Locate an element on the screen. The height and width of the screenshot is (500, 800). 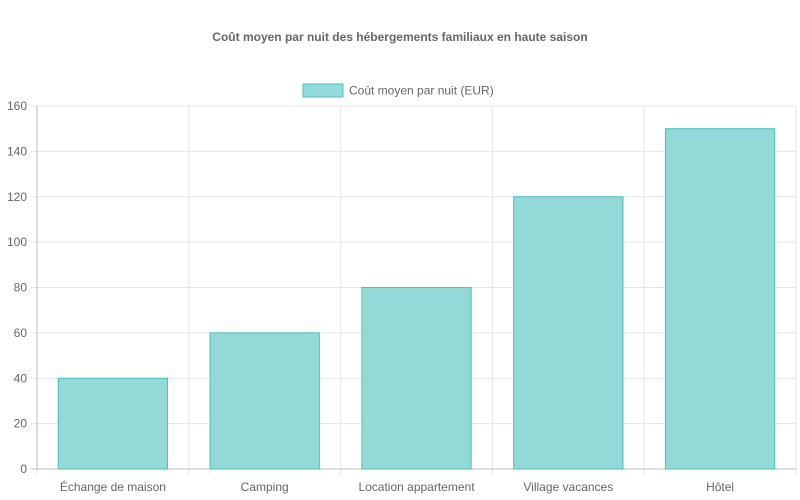
legend-swatch is located at coordinates (323, 90).